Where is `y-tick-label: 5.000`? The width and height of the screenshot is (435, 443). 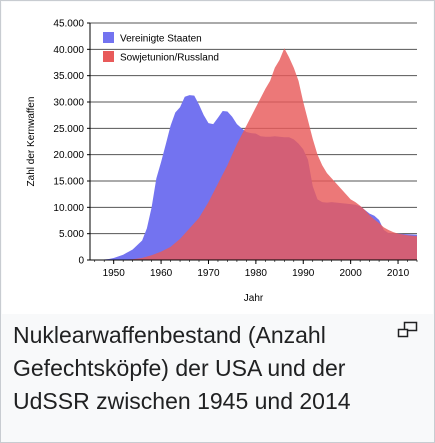
y-tick-label: 5.000 is located at coordinates (71, 234).